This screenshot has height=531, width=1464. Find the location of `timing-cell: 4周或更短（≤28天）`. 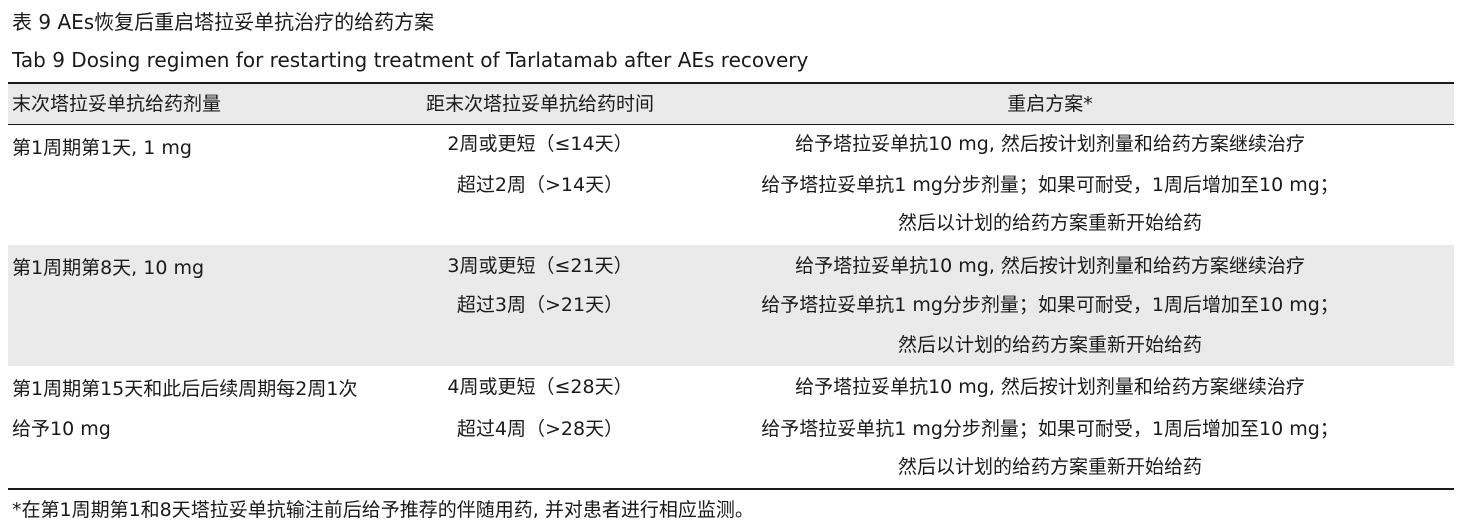

timing-cell: 4周或更短（≤28天） is located at coordinates (540, 387).